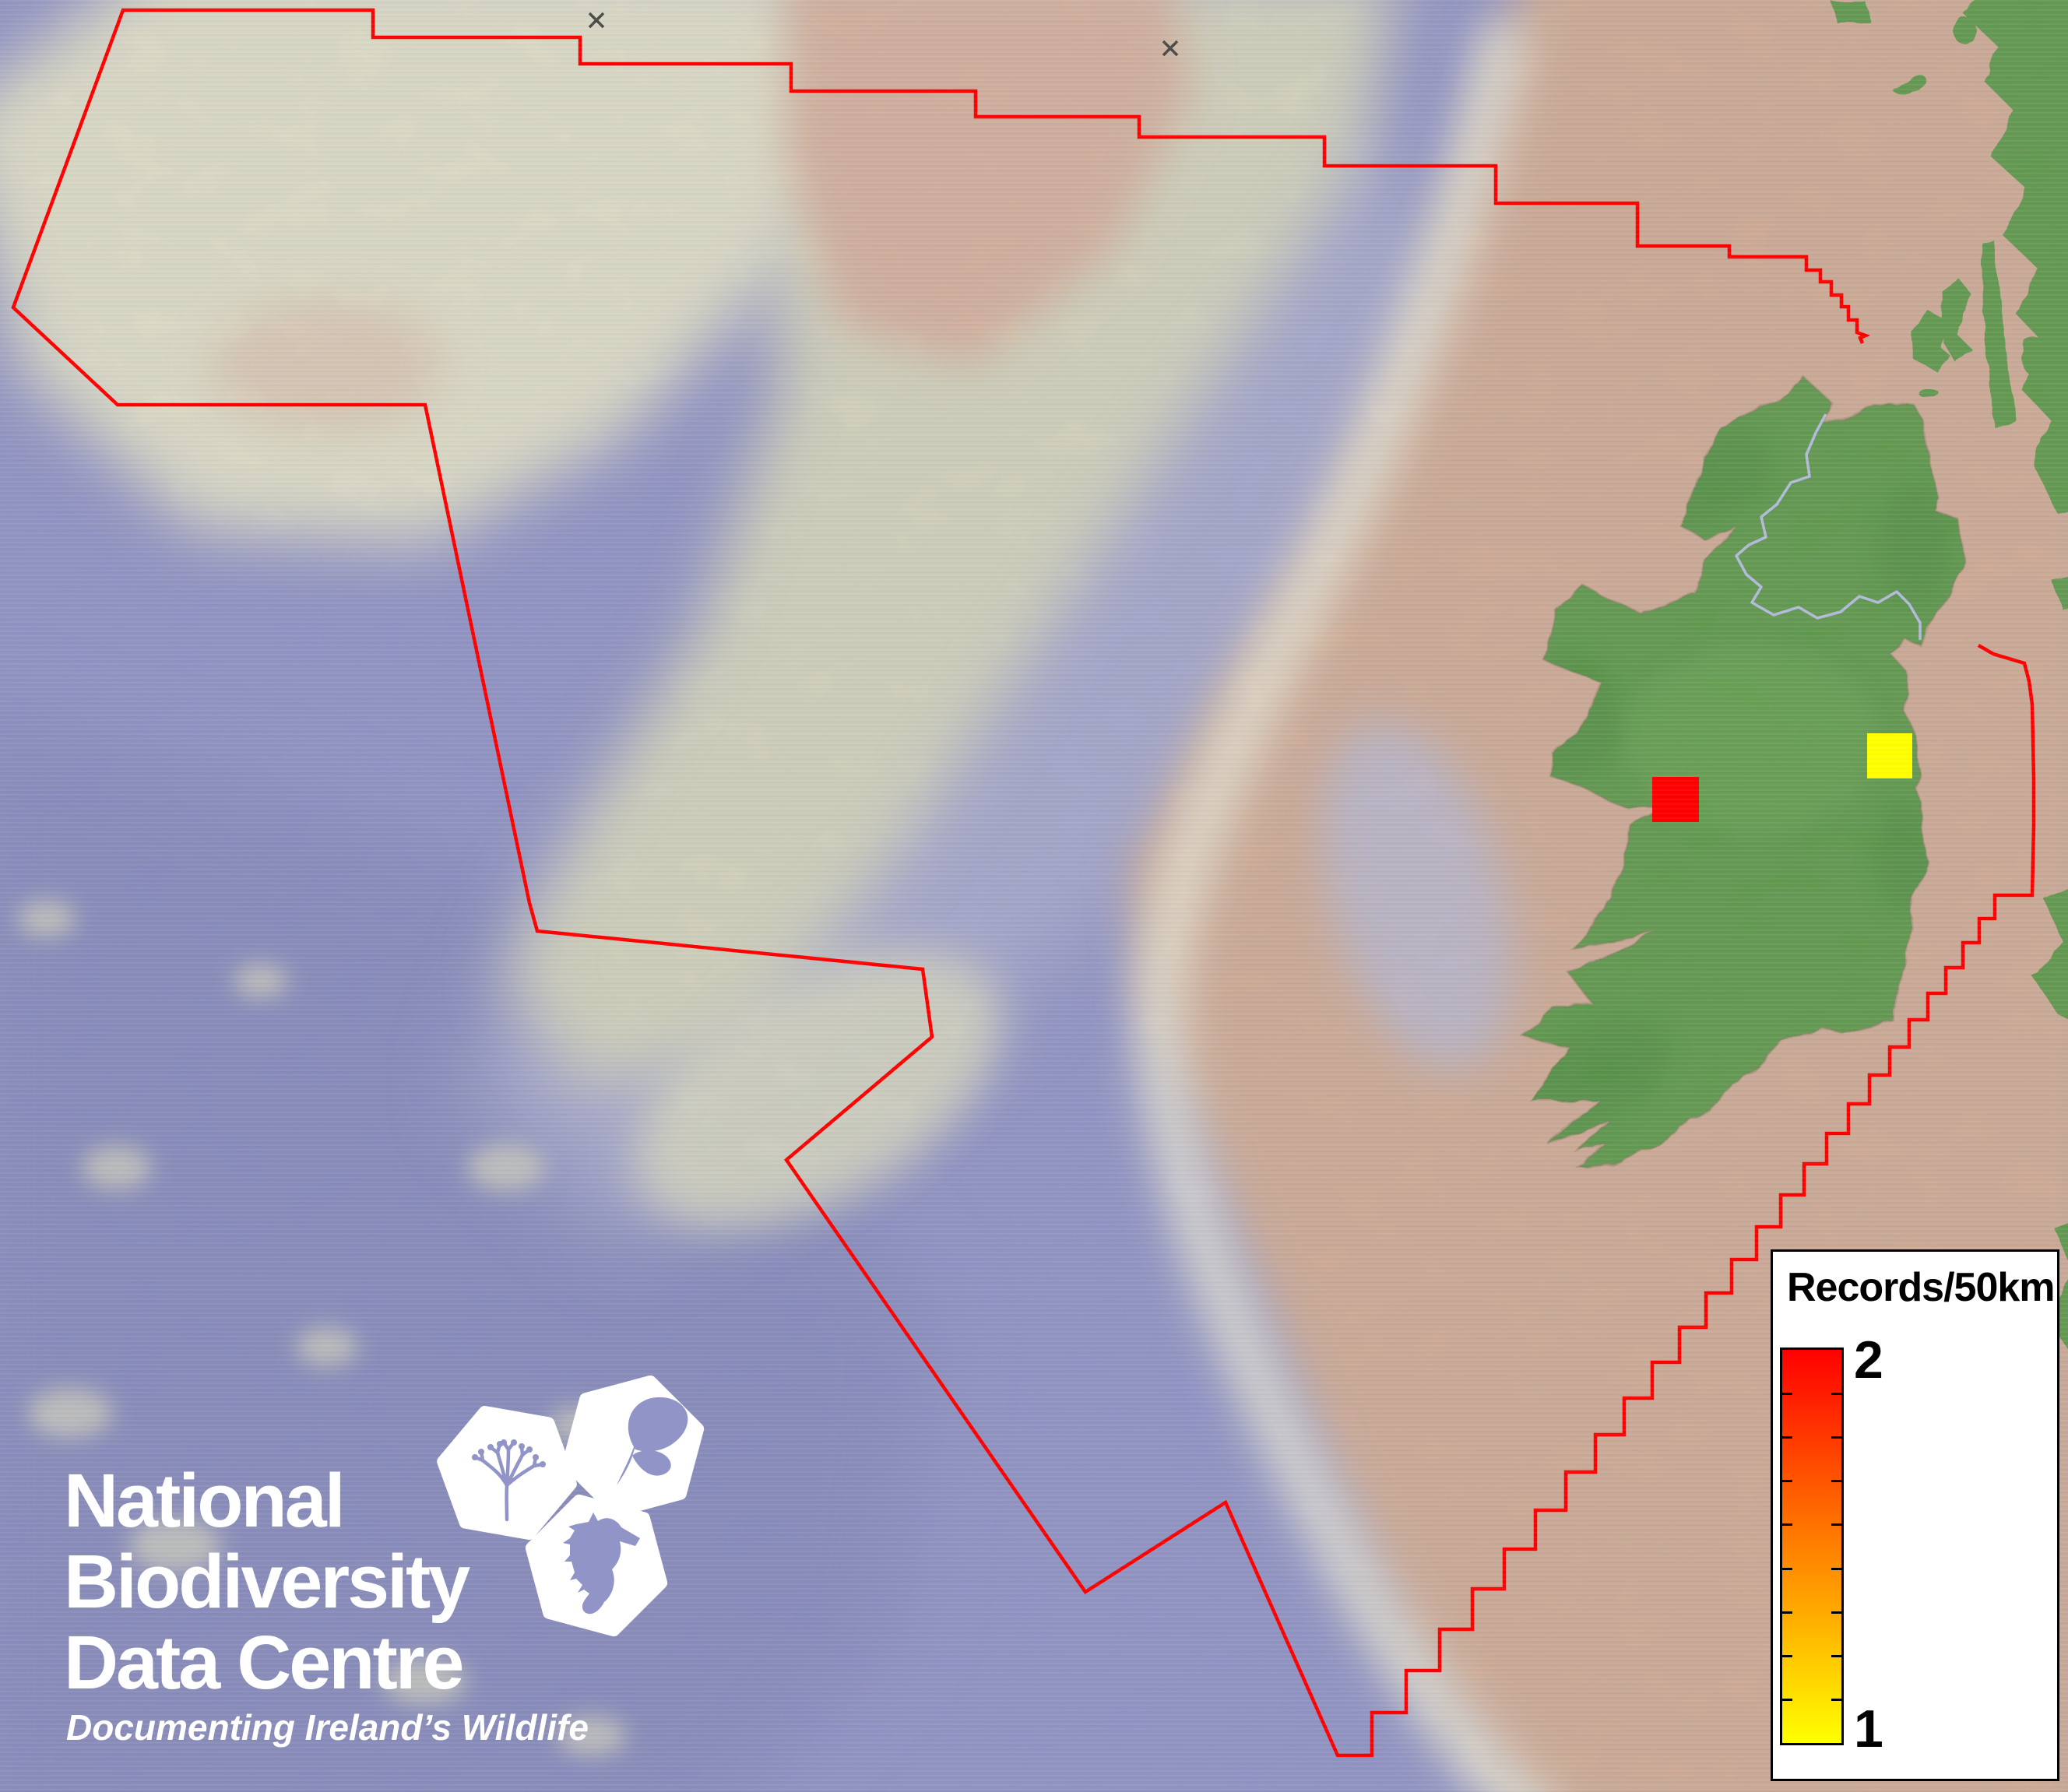 Image resolution: width=2068 pixels, height=1792 pixels. What do you see at coordinates (883, 34) in the screenshot?
I see `map-cross-marks` at bounding box center [883, 34].